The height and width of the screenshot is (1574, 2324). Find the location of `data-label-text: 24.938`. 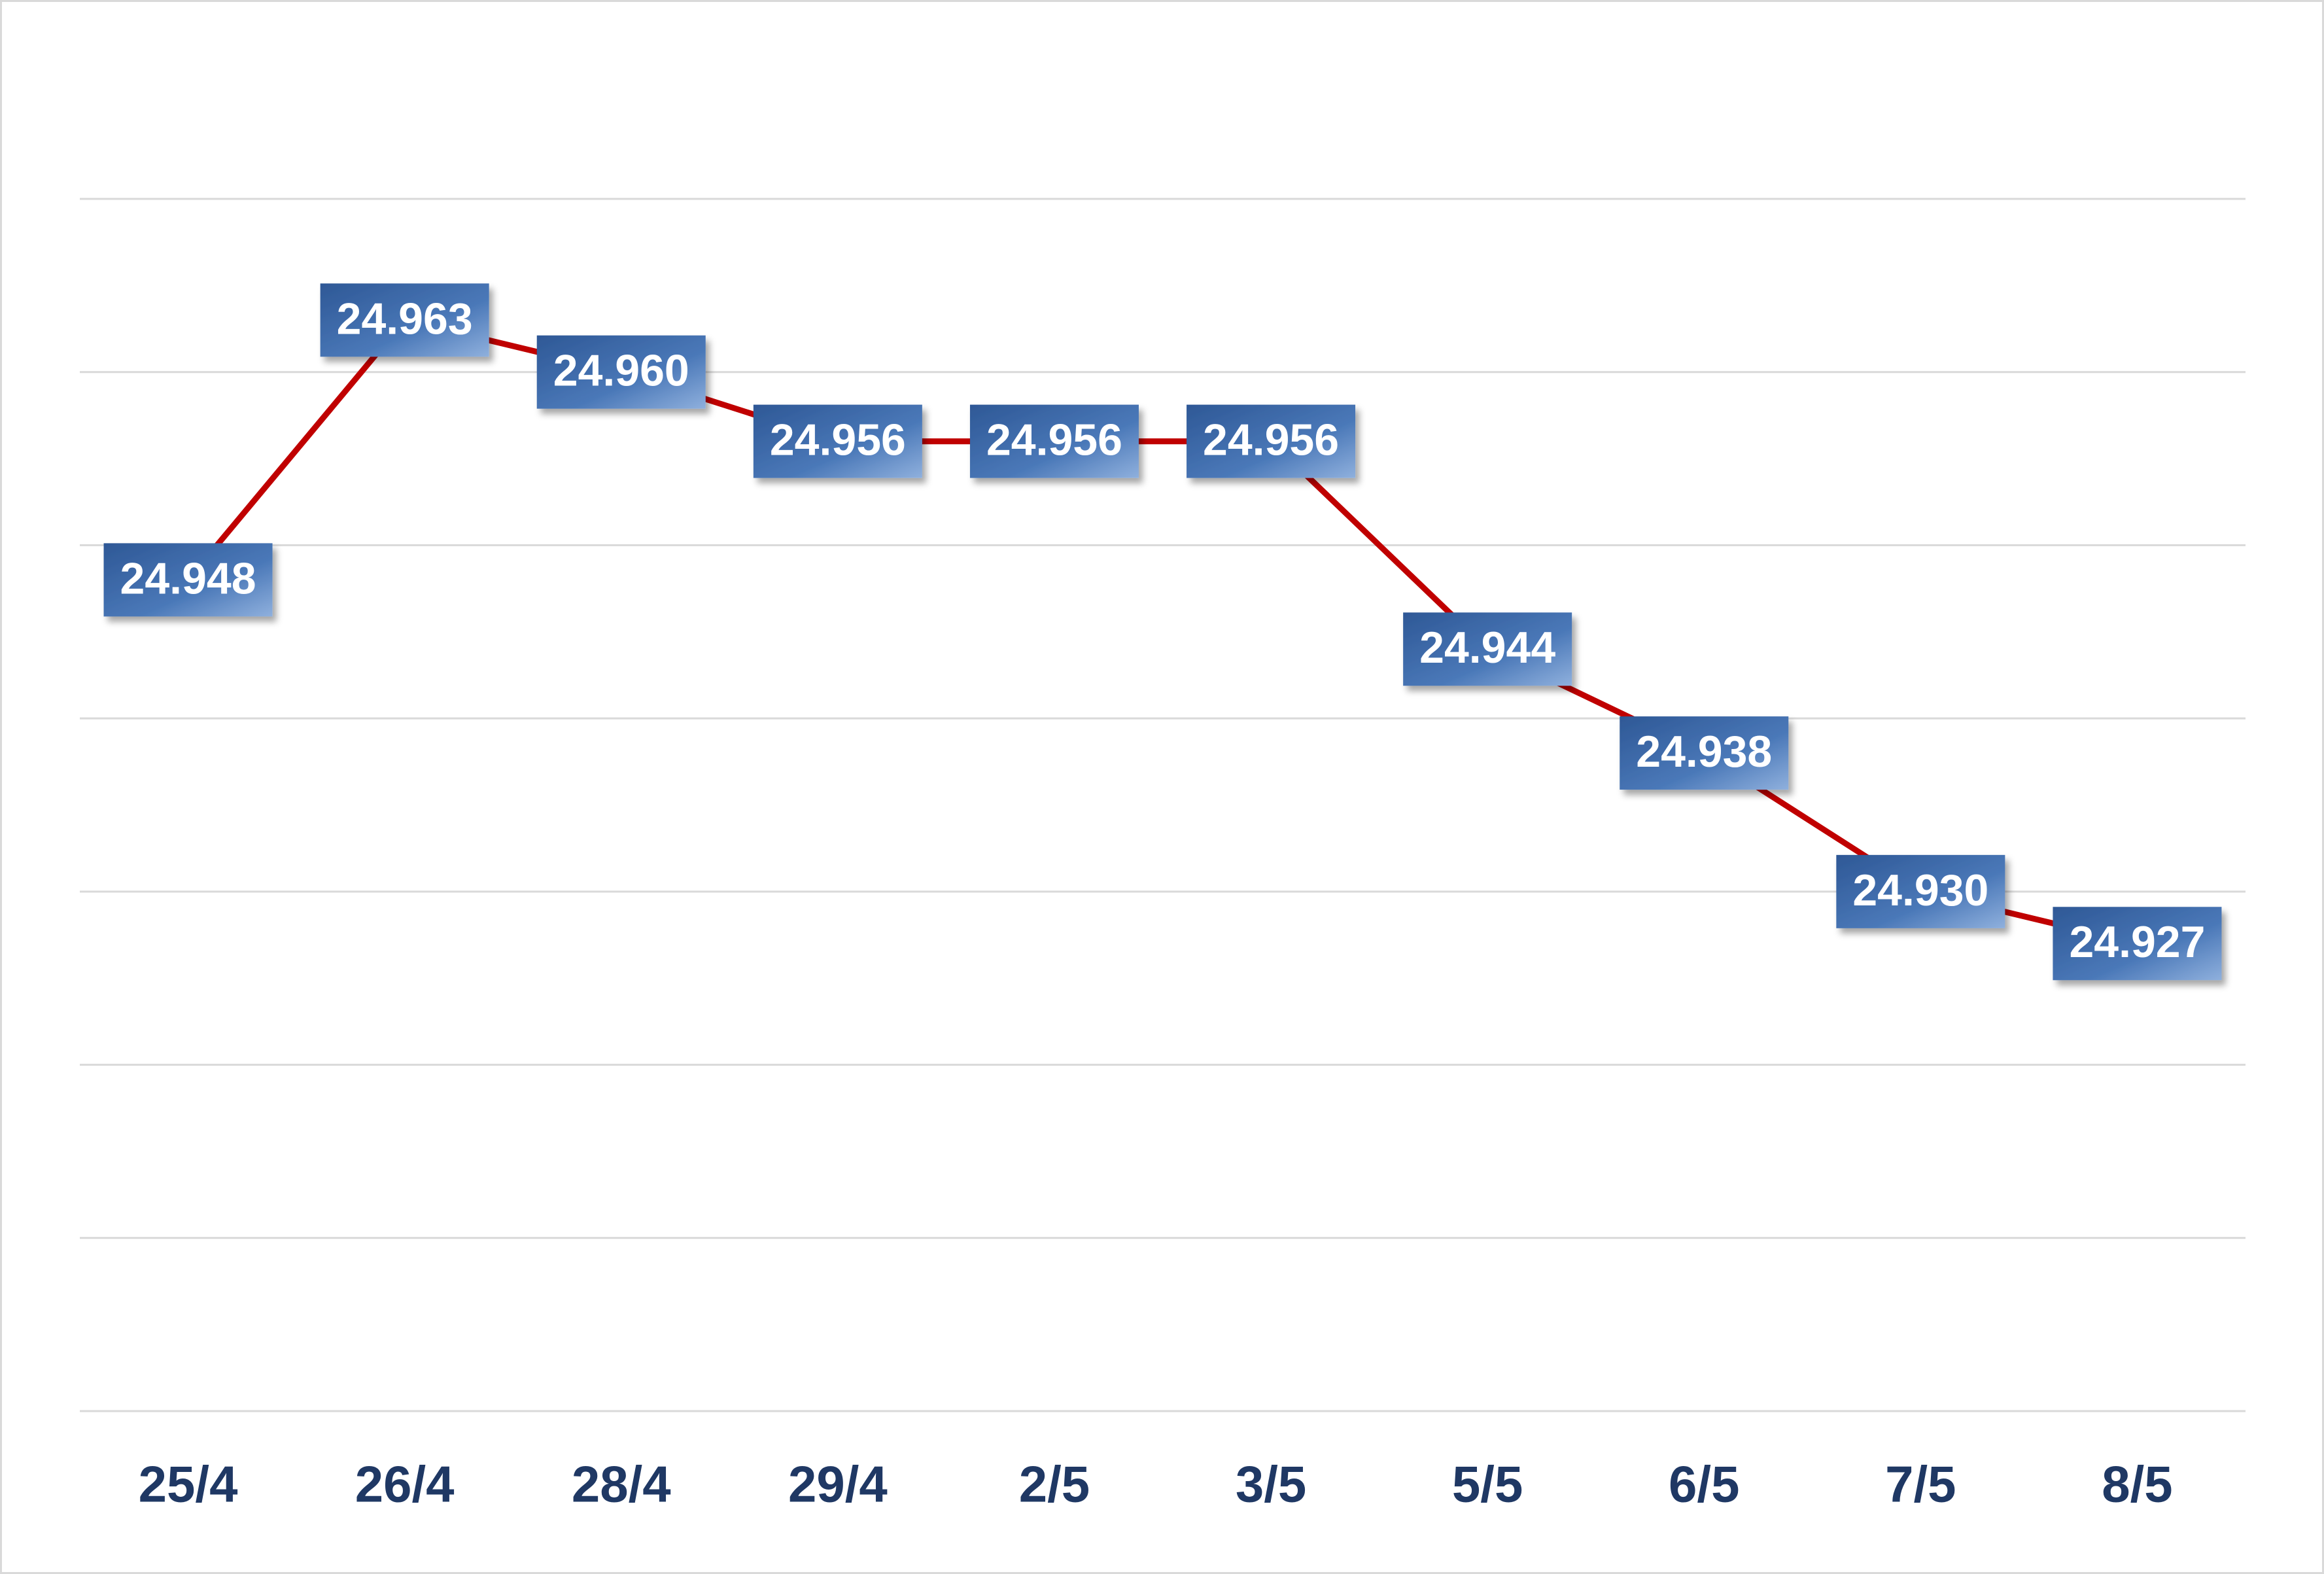

data-label-text: 24.938 is located at coordinates (1704, 752).